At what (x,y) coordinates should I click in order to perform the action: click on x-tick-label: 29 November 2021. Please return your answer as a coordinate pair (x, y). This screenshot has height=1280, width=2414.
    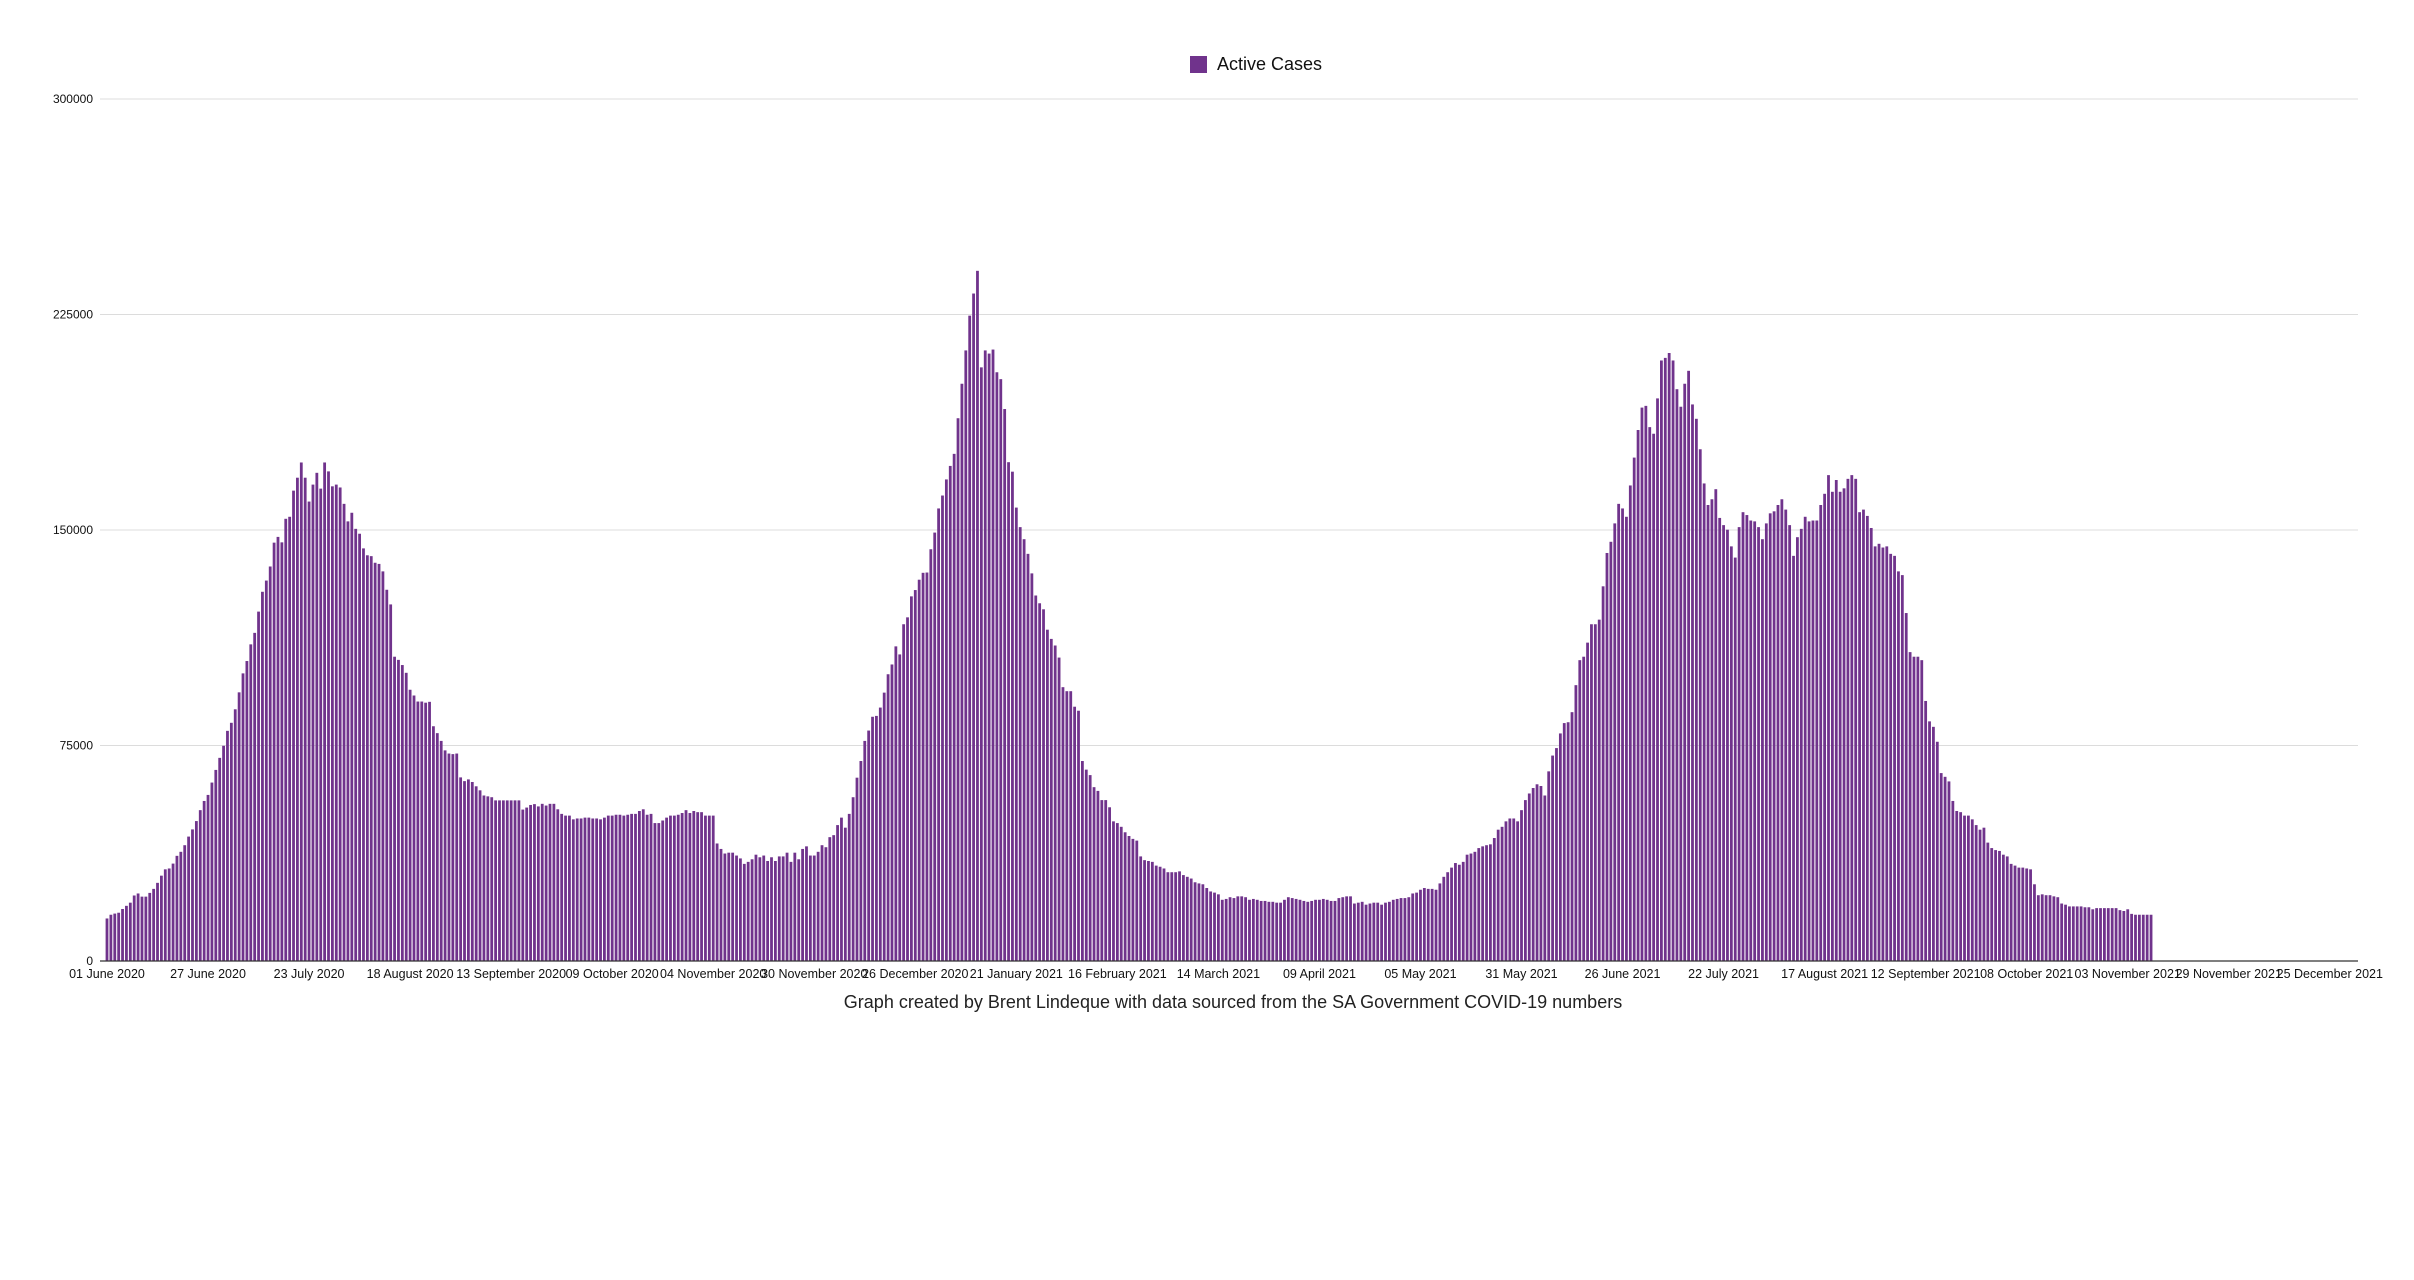
    Looking at the image, I should click on (2229, 974).